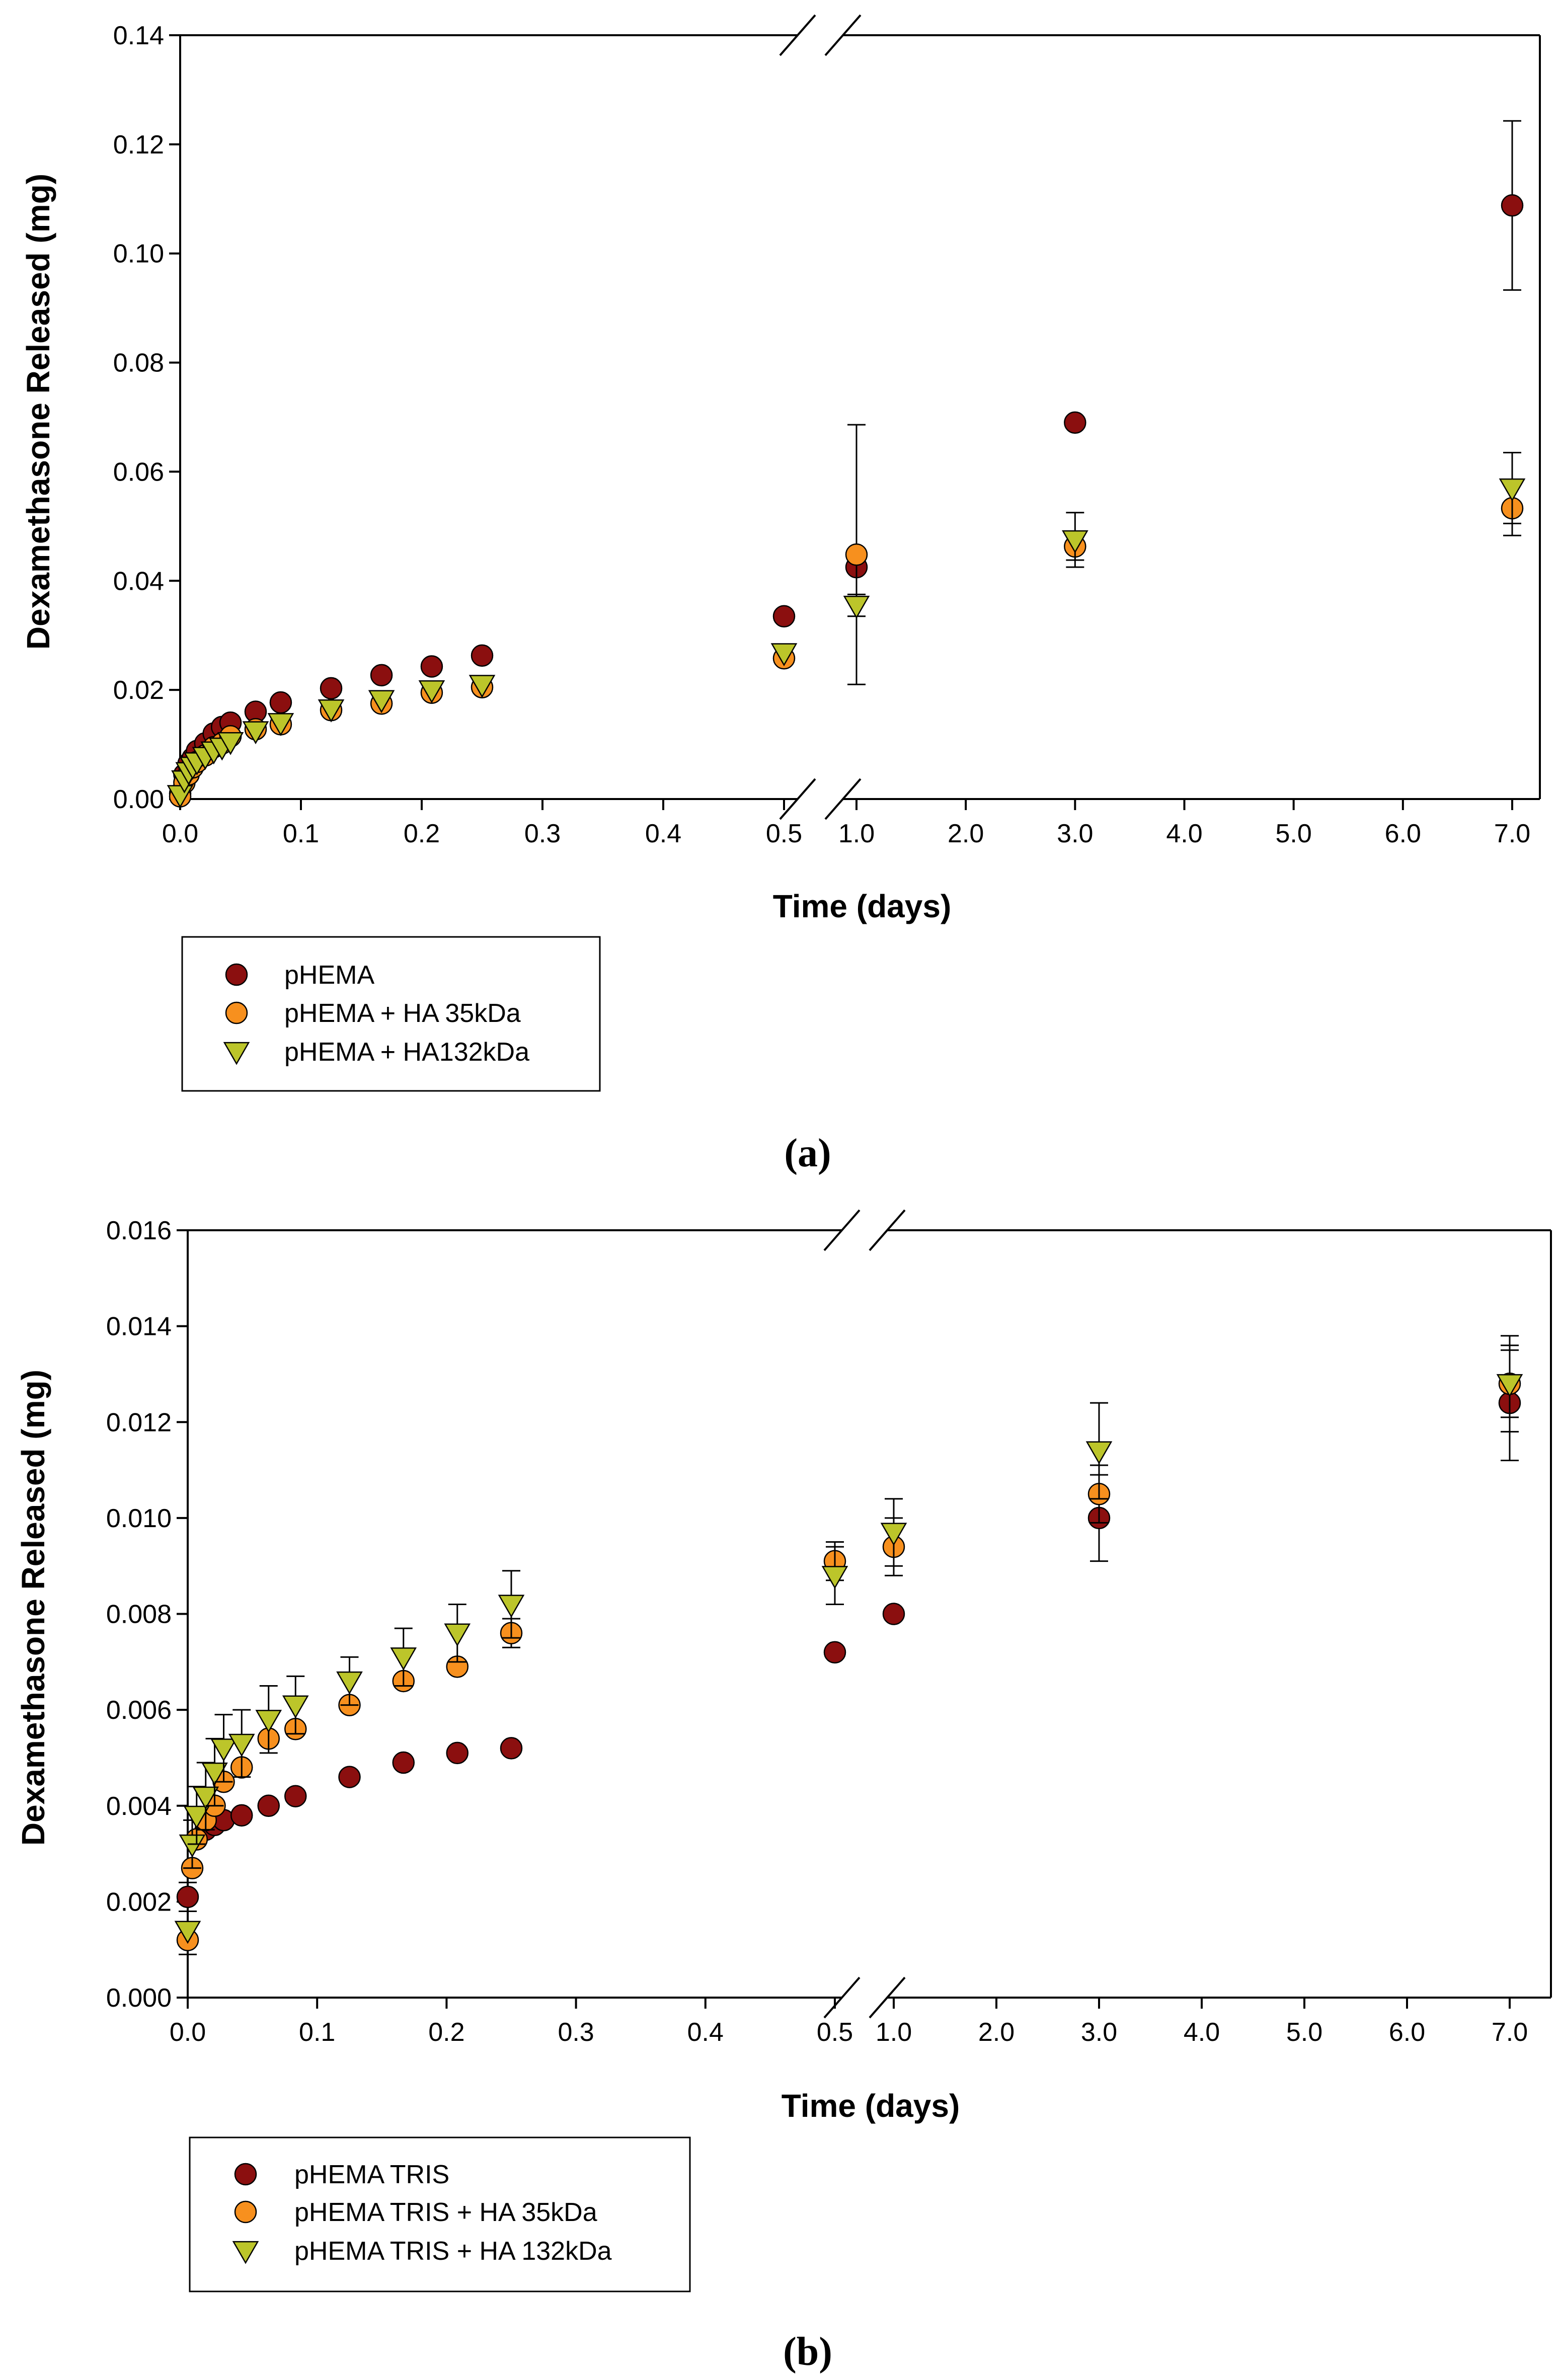 This screenshot has width=1559, height=2380. I want to click on legend-label: pHEMA, so click(329, 976).